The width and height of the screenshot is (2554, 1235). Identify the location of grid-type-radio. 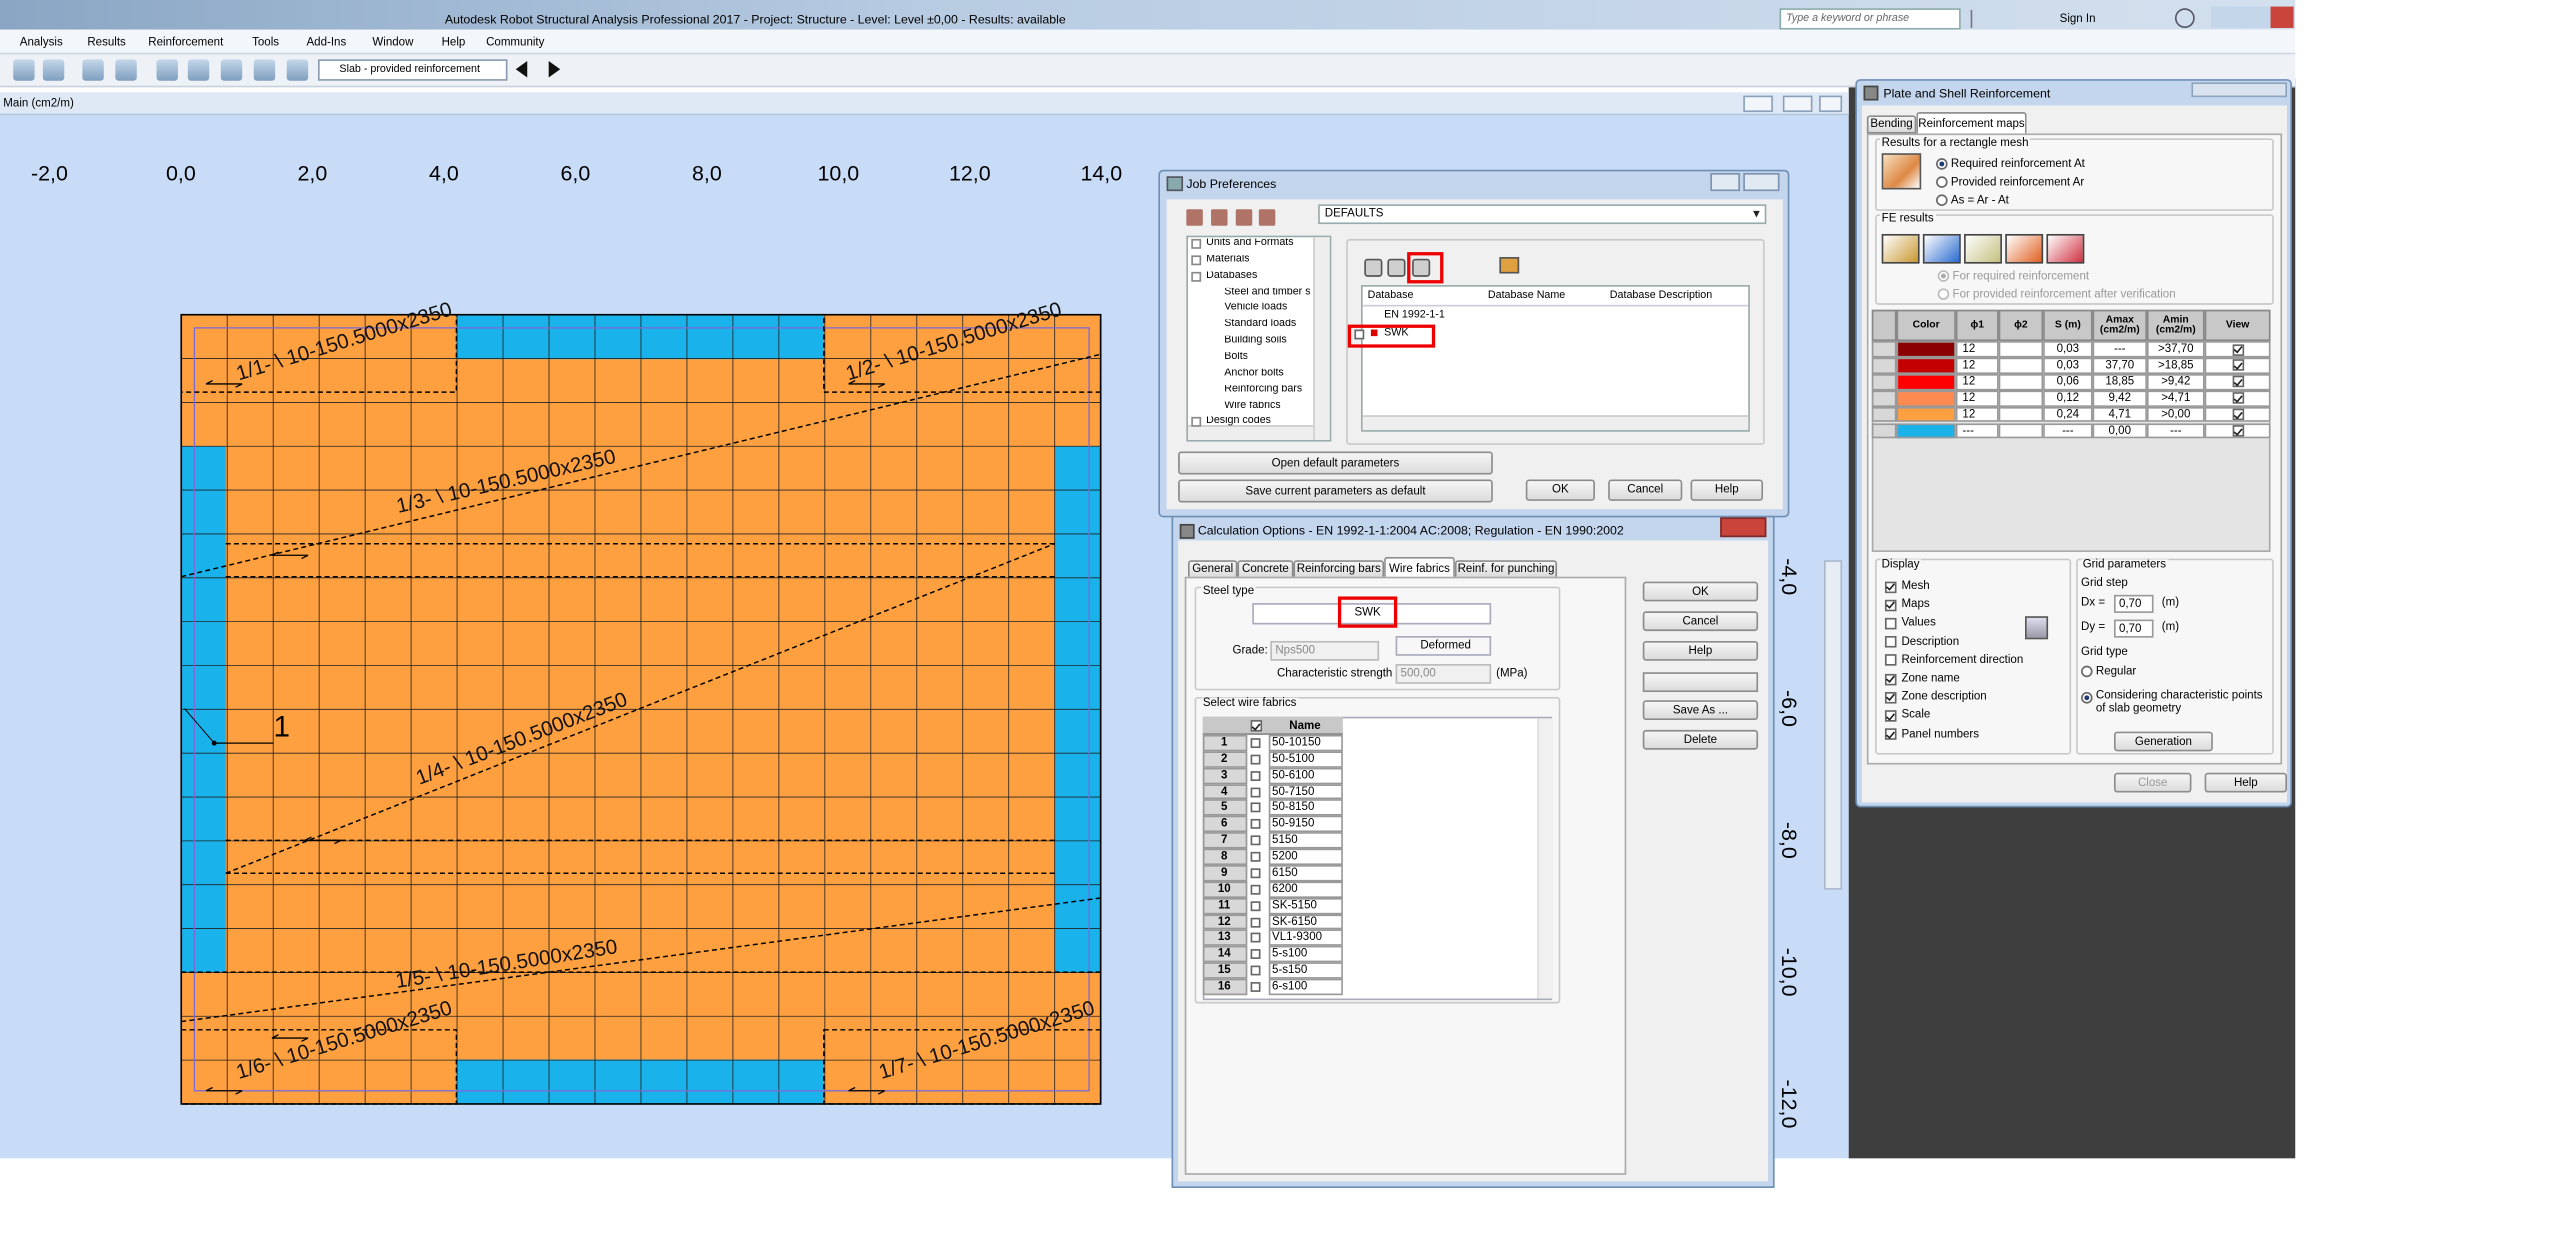
(2087, 671).